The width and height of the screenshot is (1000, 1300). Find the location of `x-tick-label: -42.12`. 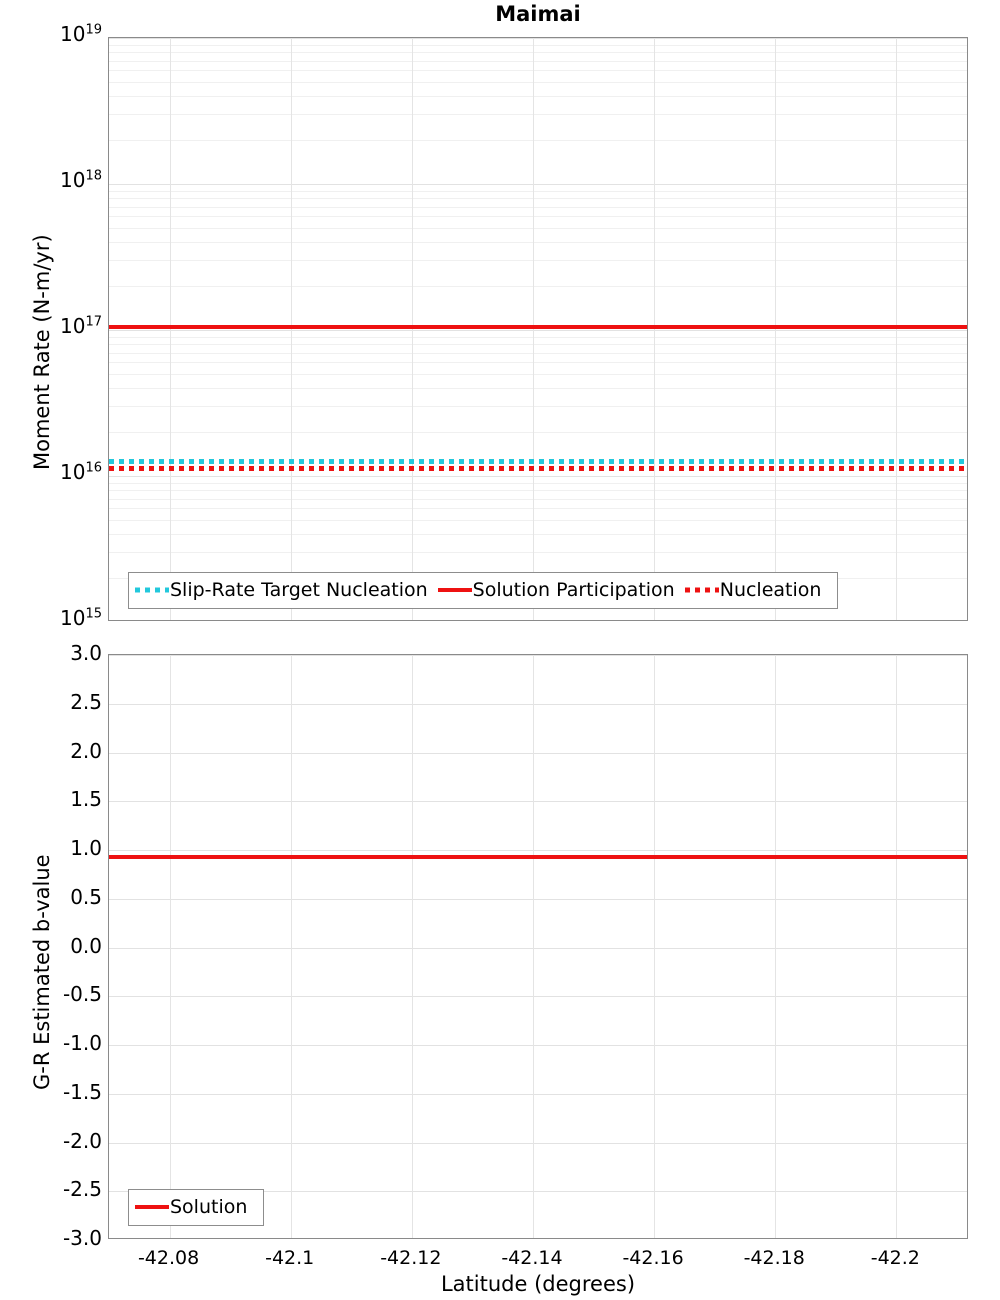

x-tick-label: -42.12 is located at coordinates (411, 1258).